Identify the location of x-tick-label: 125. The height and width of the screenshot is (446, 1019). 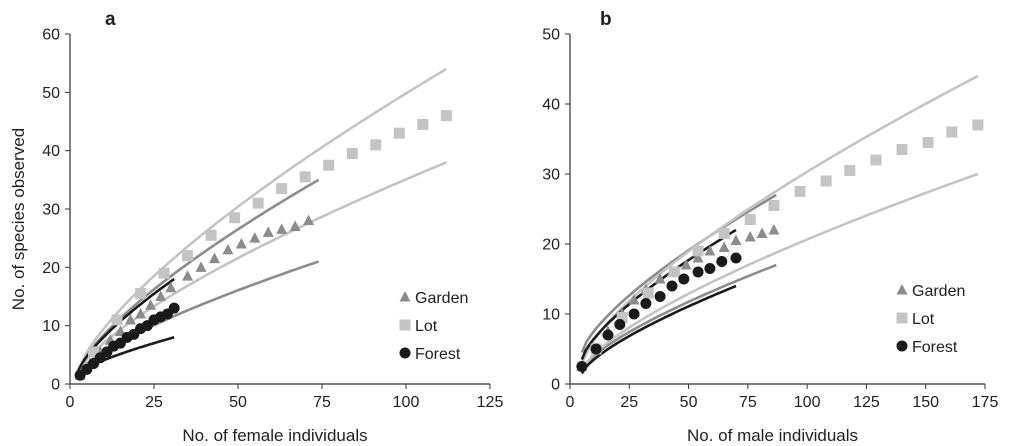
(490, 402).